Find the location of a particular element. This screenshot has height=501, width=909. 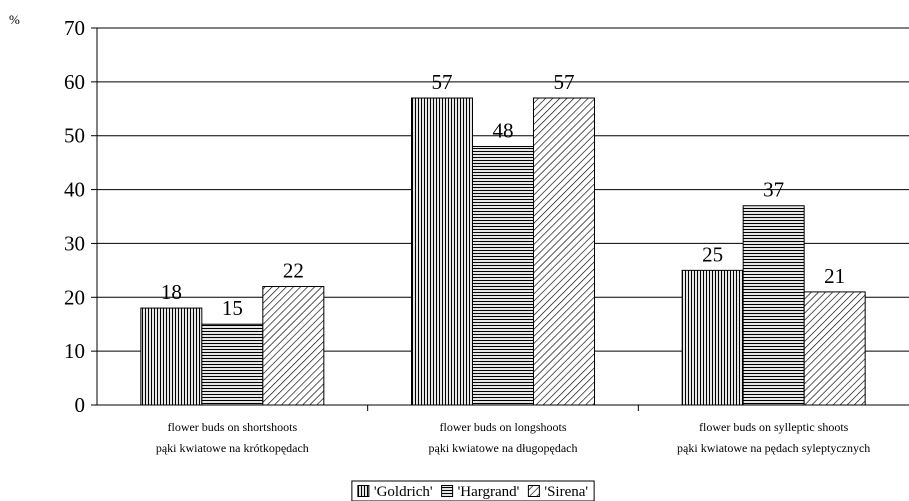

y-tick-label-40: 40 is located at coordinates (74, 190).